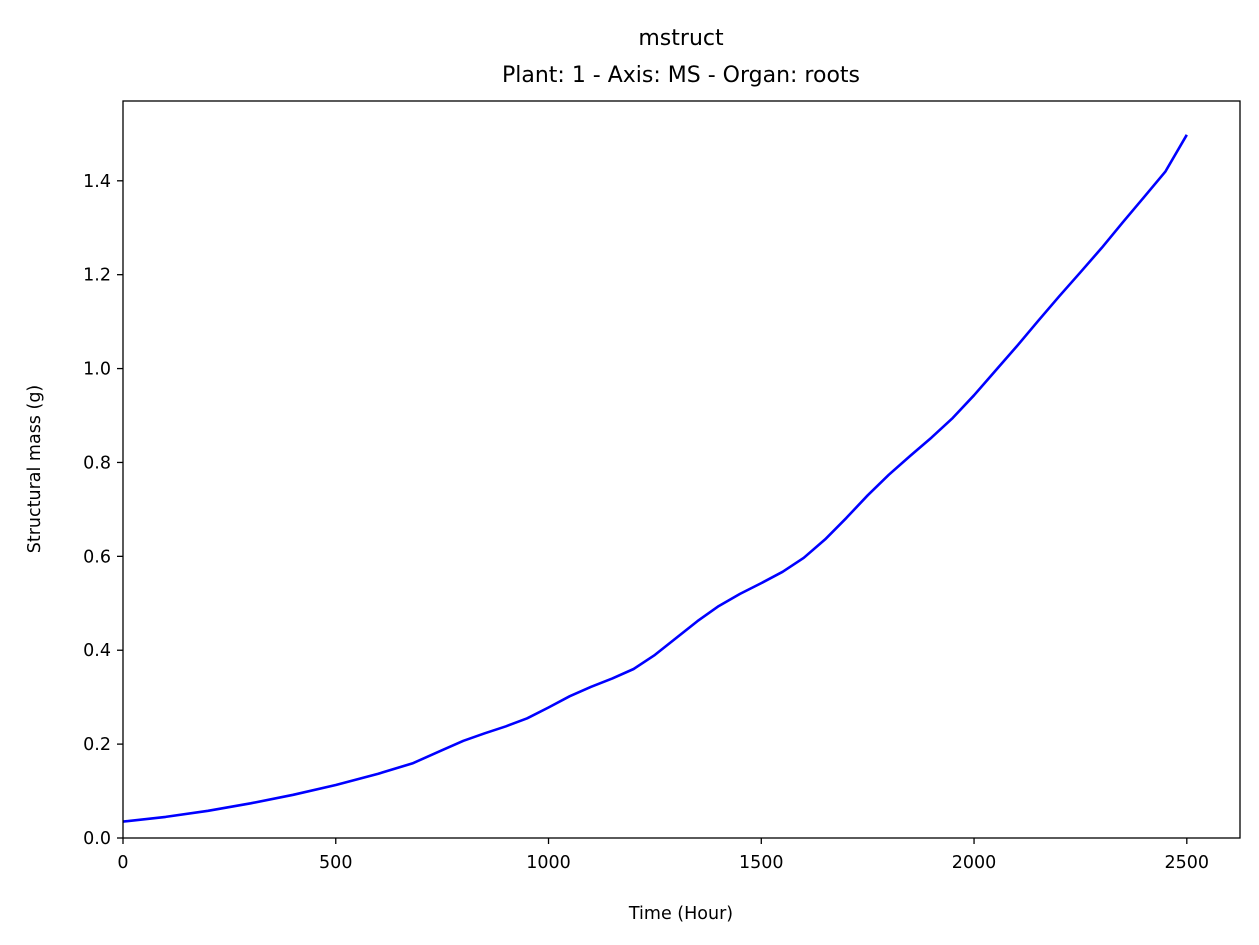 The height and width of the screenshot is (945, 1259). Describe the element at coordinates (122, 863) in the screenshot. I see `x-tick-label: 0` at that location.